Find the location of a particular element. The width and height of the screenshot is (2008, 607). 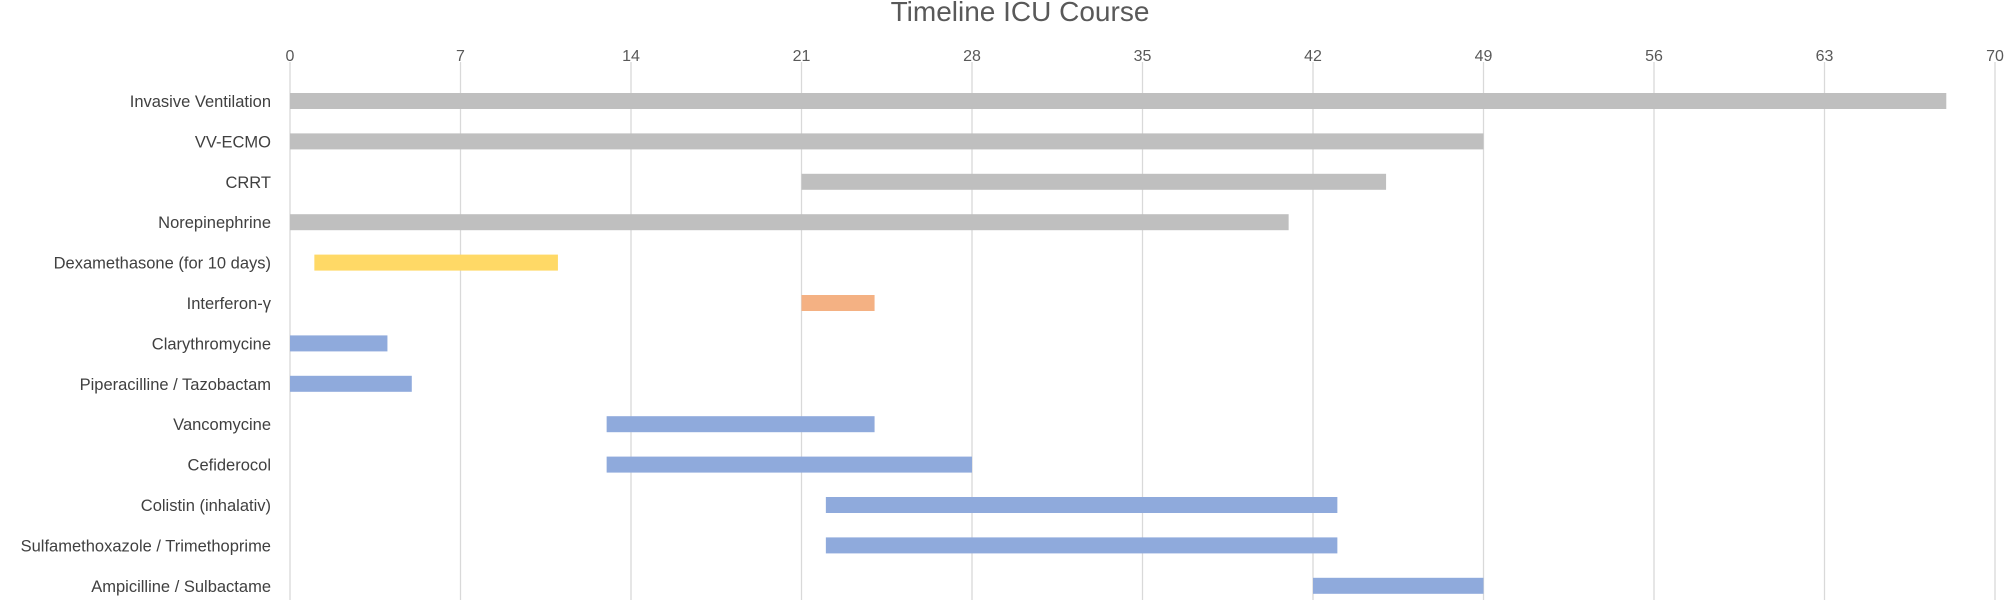

x-tick-label: 70 is located at coordinates (1995, 56).